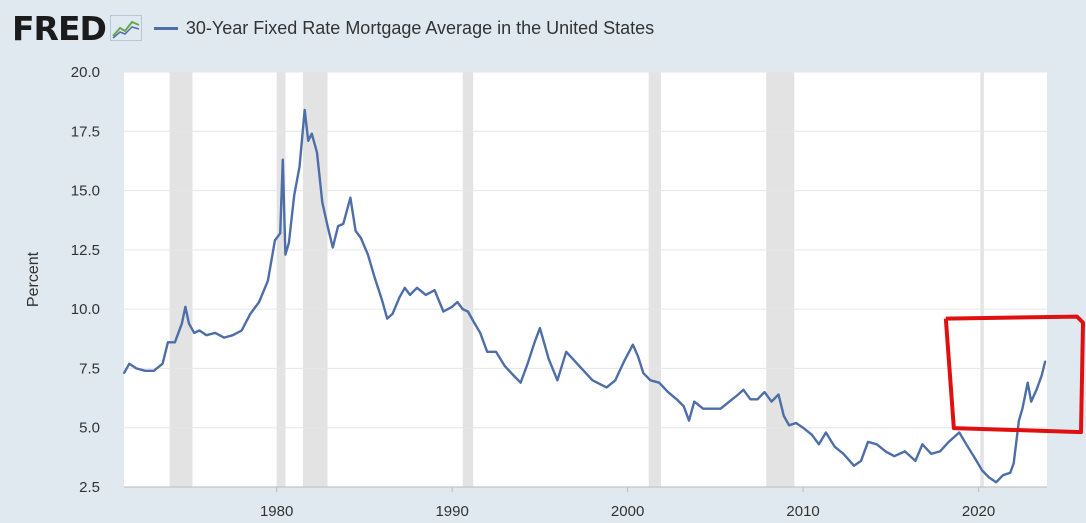  Describe the element at coordinates (451, 511) in the screenshot. I see `x-tick-label: 1990` at that location.